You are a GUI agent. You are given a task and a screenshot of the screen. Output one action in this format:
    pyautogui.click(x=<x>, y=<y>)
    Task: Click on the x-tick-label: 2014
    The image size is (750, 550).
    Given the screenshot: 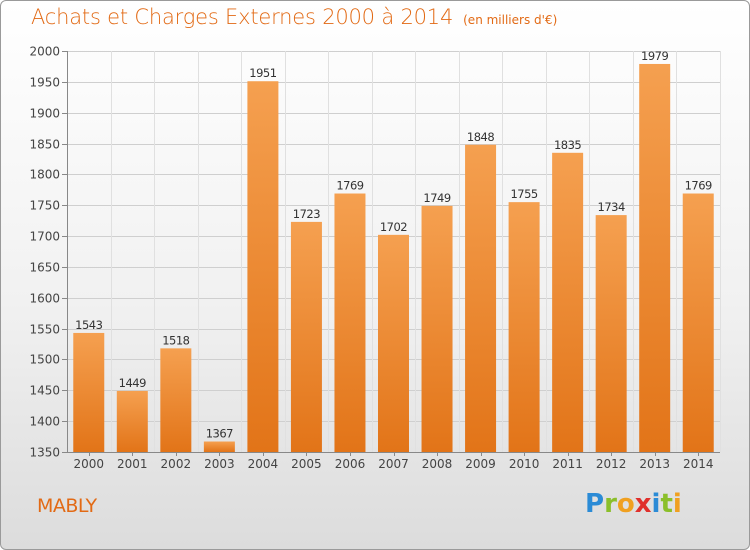 What is the action you would take?
    pyautogui.click(x=698, y=464)
    